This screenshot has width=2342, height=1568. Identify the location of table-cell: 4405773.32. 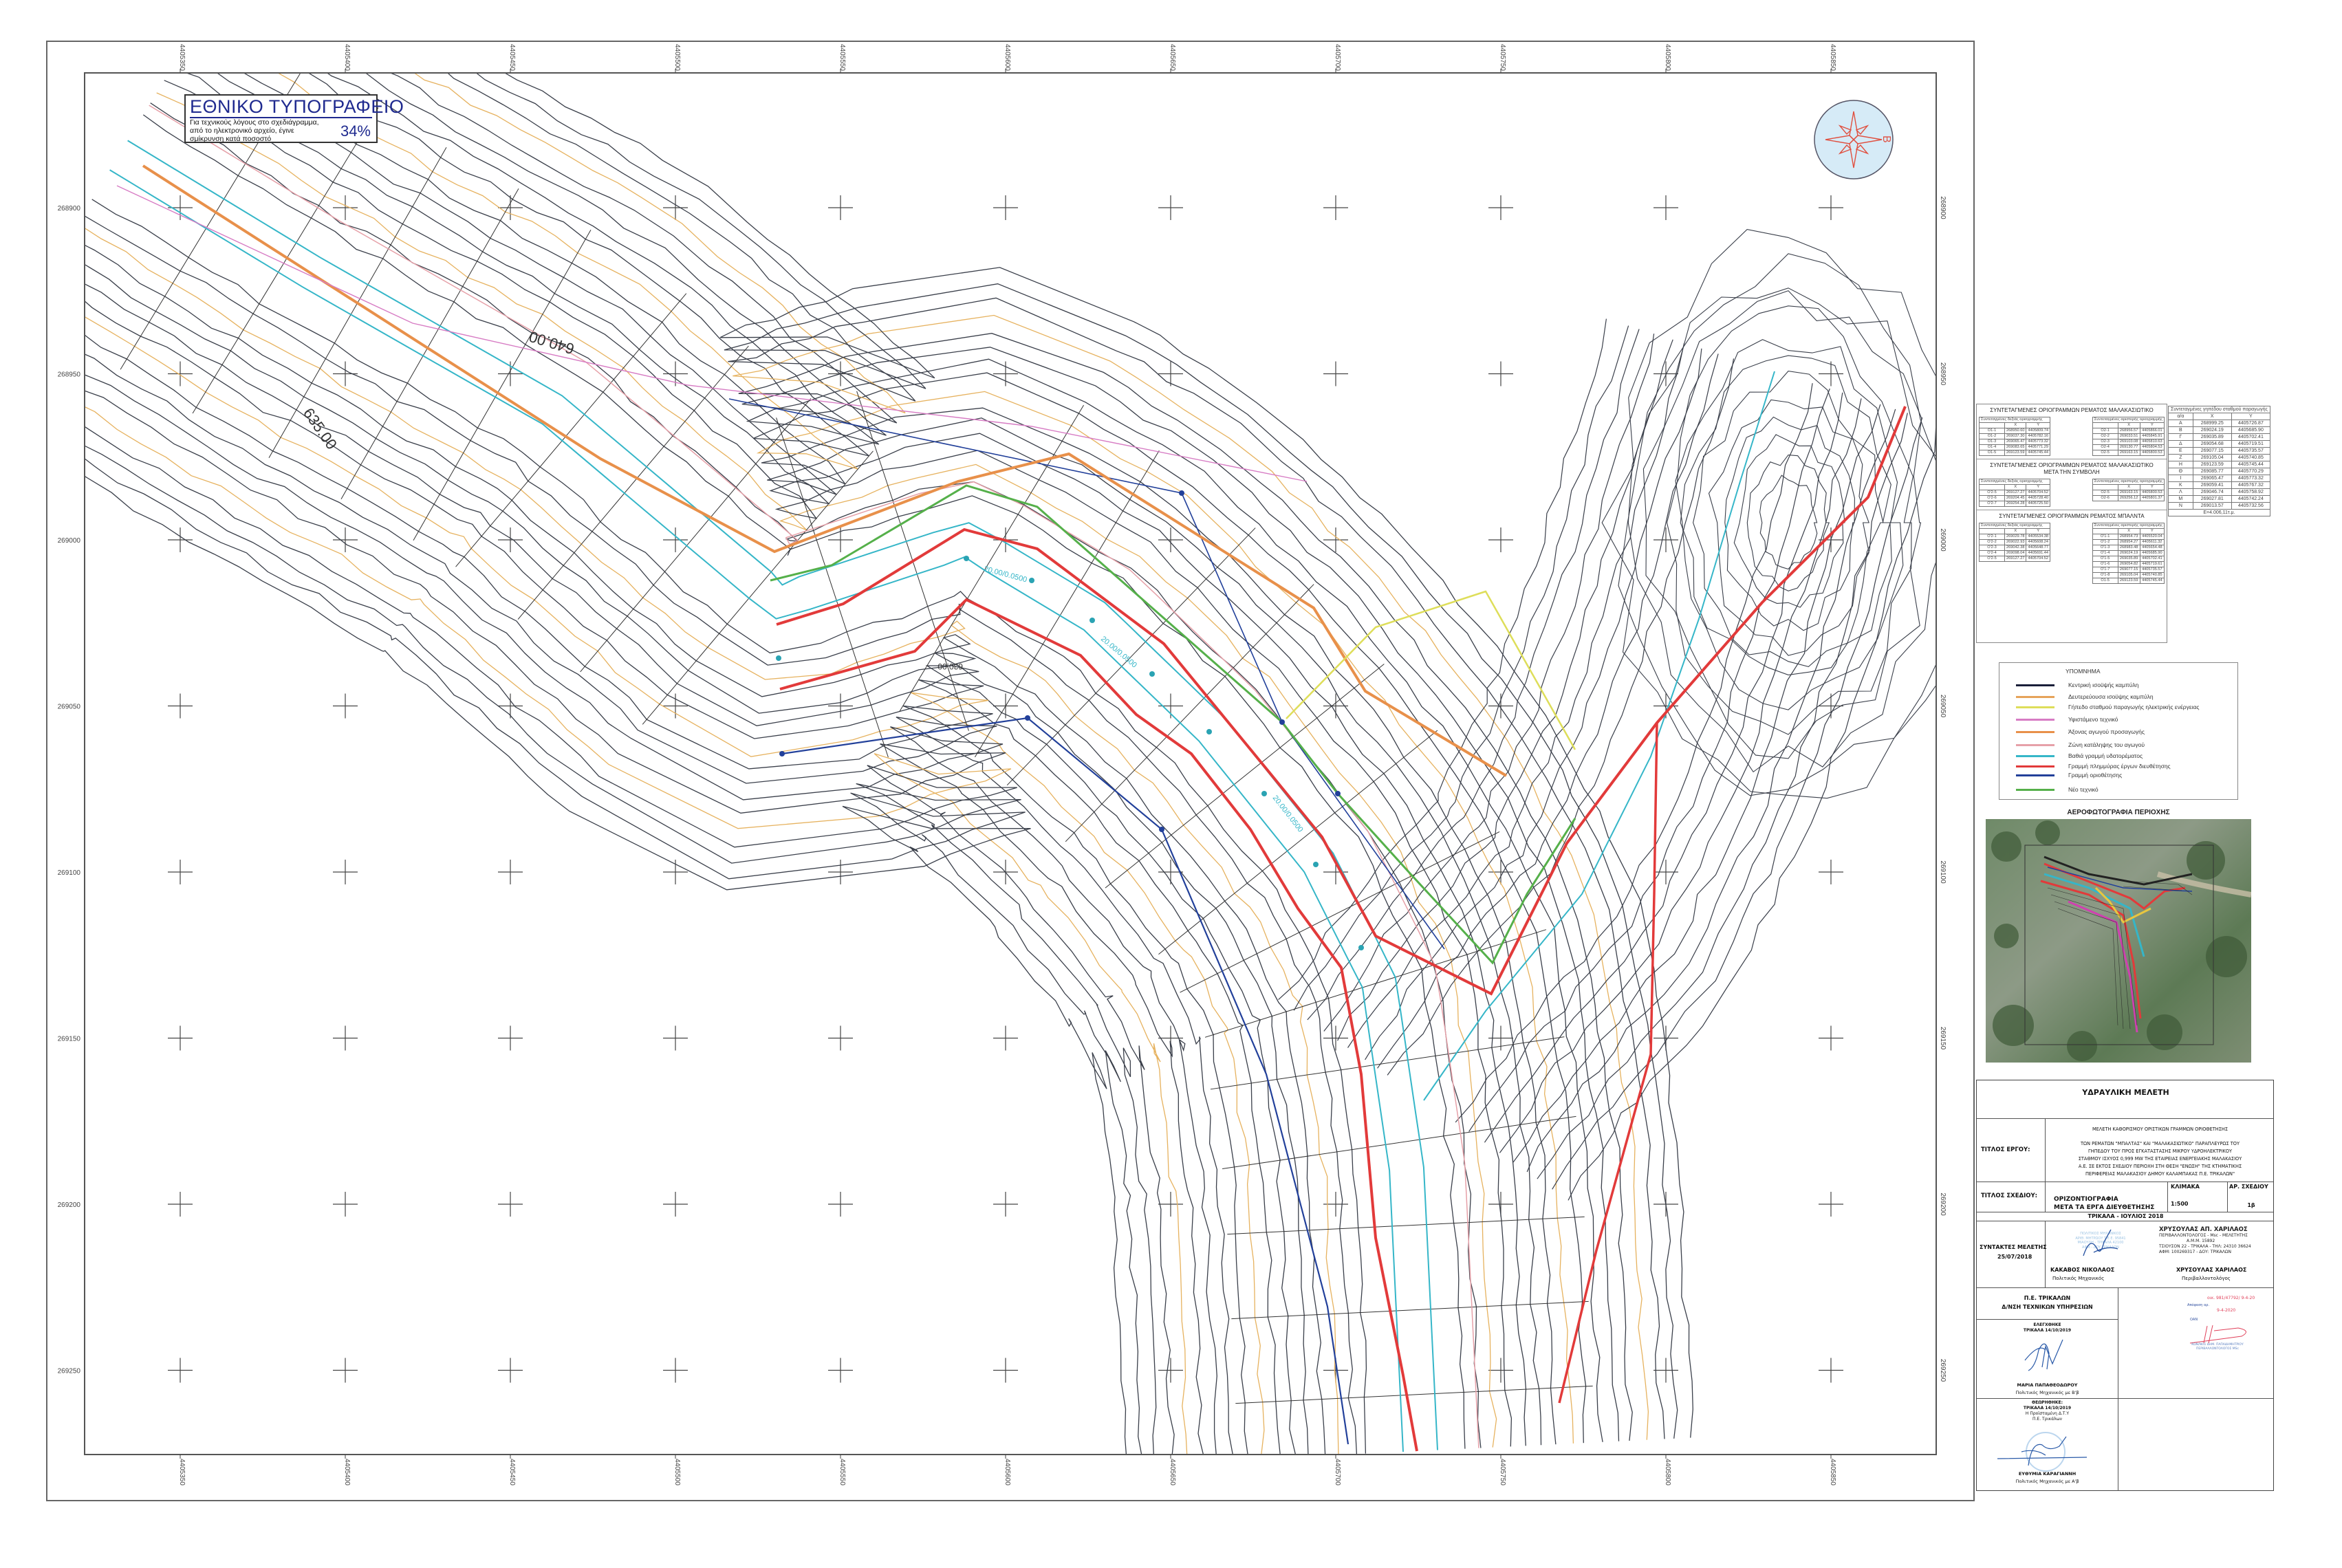
(2250, 478).